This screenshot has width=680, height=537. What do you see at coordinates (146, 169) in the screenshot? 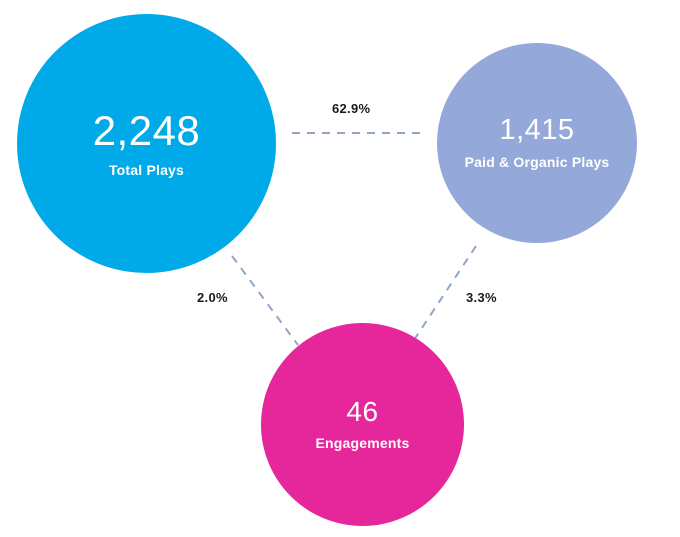
I see `total-plays-label: Total Plays` at bounding box center [146, 169].